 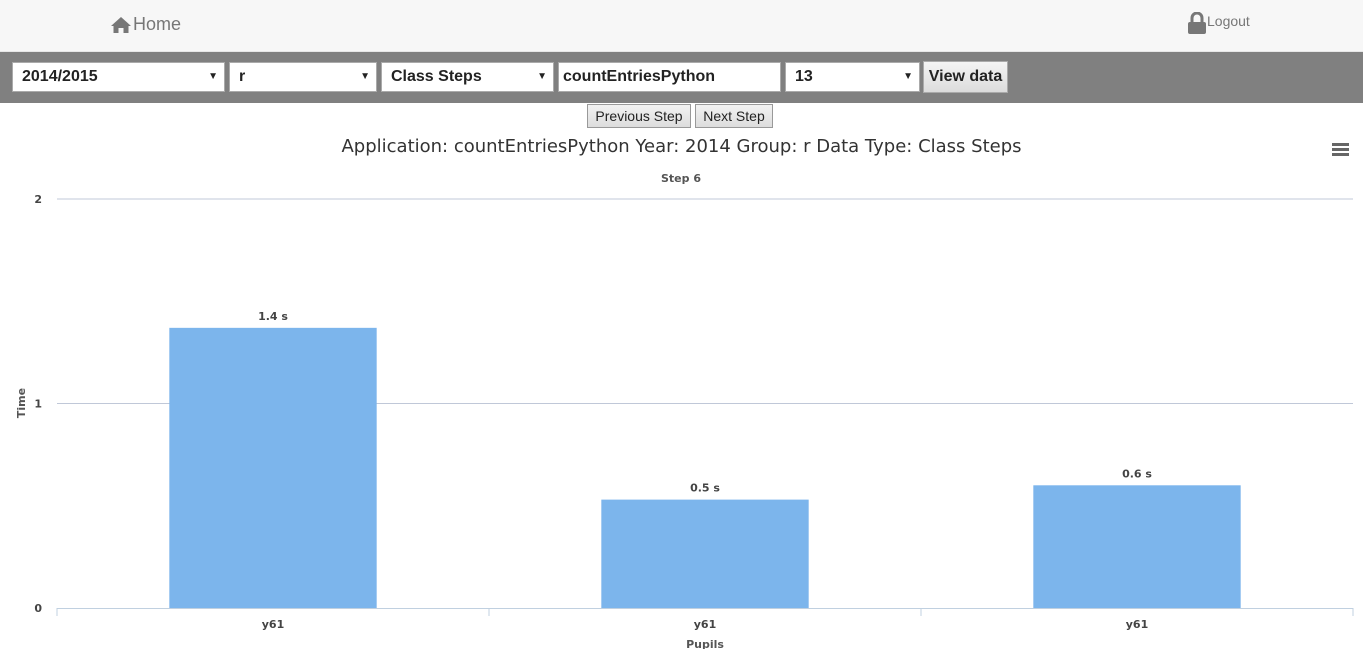 I want to click on home-icon, so click(x=121, y=24).